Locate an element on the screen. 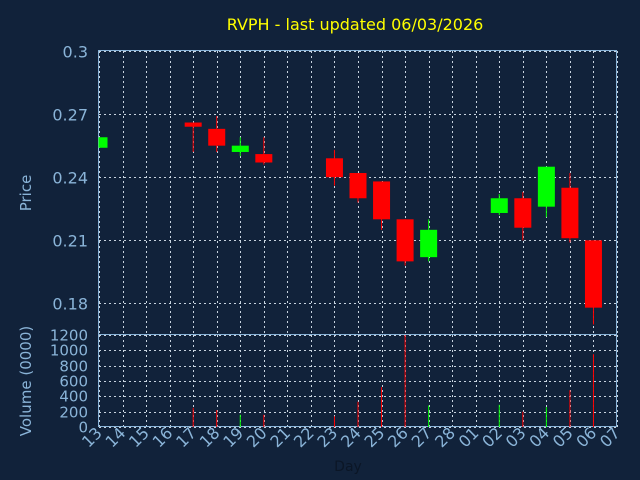  x-axis-label: Day is located at coordinates (348, 467).